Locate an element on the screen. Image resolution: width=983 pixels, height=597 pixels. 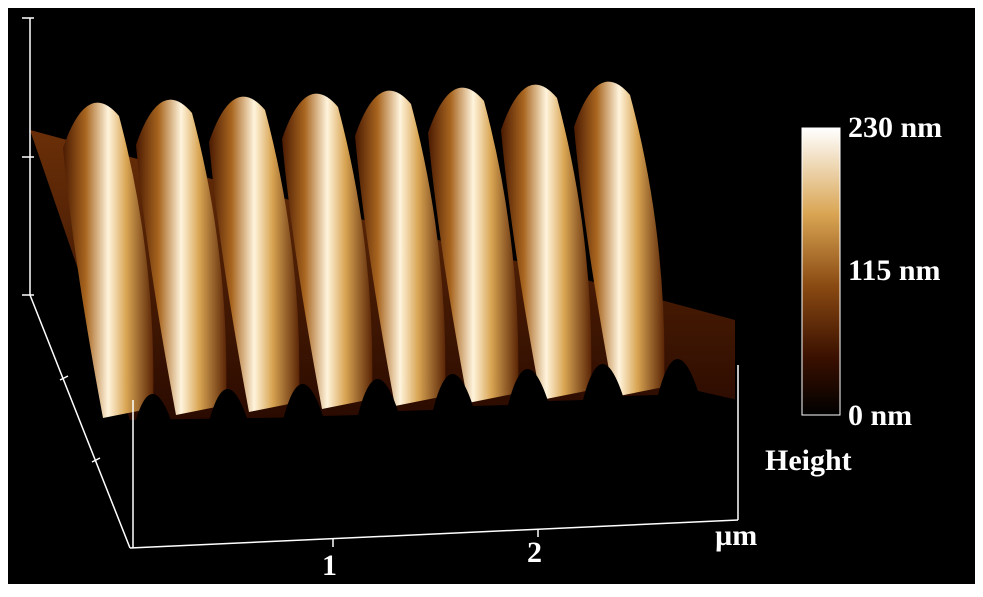
colorbar-label: 115 nm is located at coordinates (894, 270).